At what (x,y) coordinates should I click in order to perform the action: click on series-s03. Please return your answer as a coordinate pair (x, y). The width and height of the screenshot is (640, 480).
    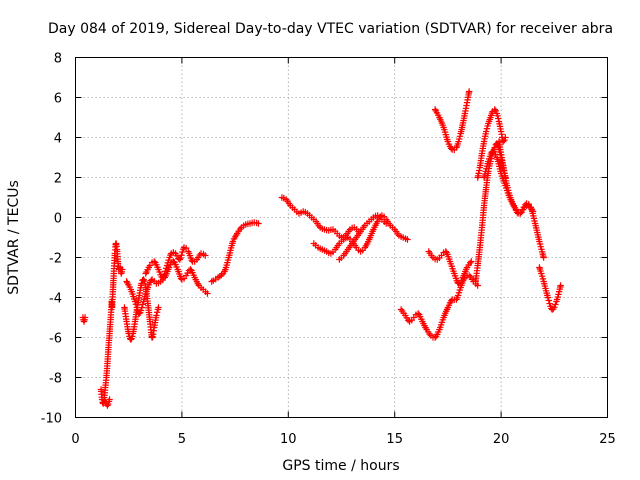
    Looking at the image, I should click on (107, 402).